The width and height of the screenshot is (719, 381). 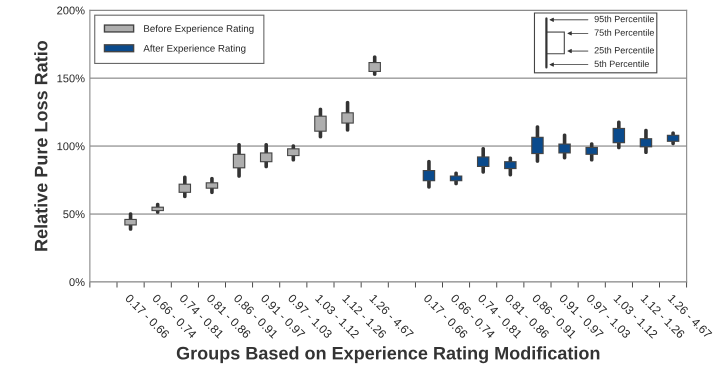 What do you see at coordinates (71, 10) in the screenshot?
I see `y-tick-label: 200%` at bounding box center [71, 10].